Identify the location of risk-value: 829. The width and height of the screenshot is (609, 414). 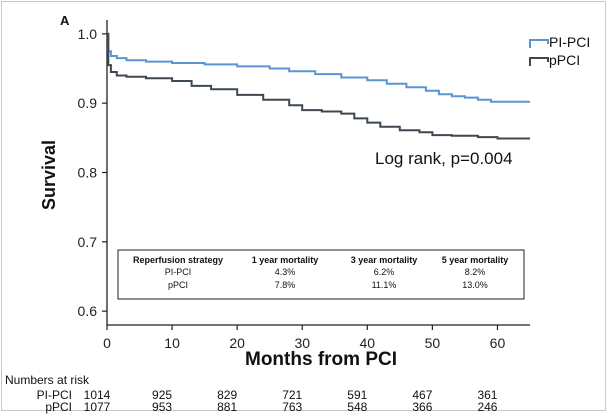
(227, 395).